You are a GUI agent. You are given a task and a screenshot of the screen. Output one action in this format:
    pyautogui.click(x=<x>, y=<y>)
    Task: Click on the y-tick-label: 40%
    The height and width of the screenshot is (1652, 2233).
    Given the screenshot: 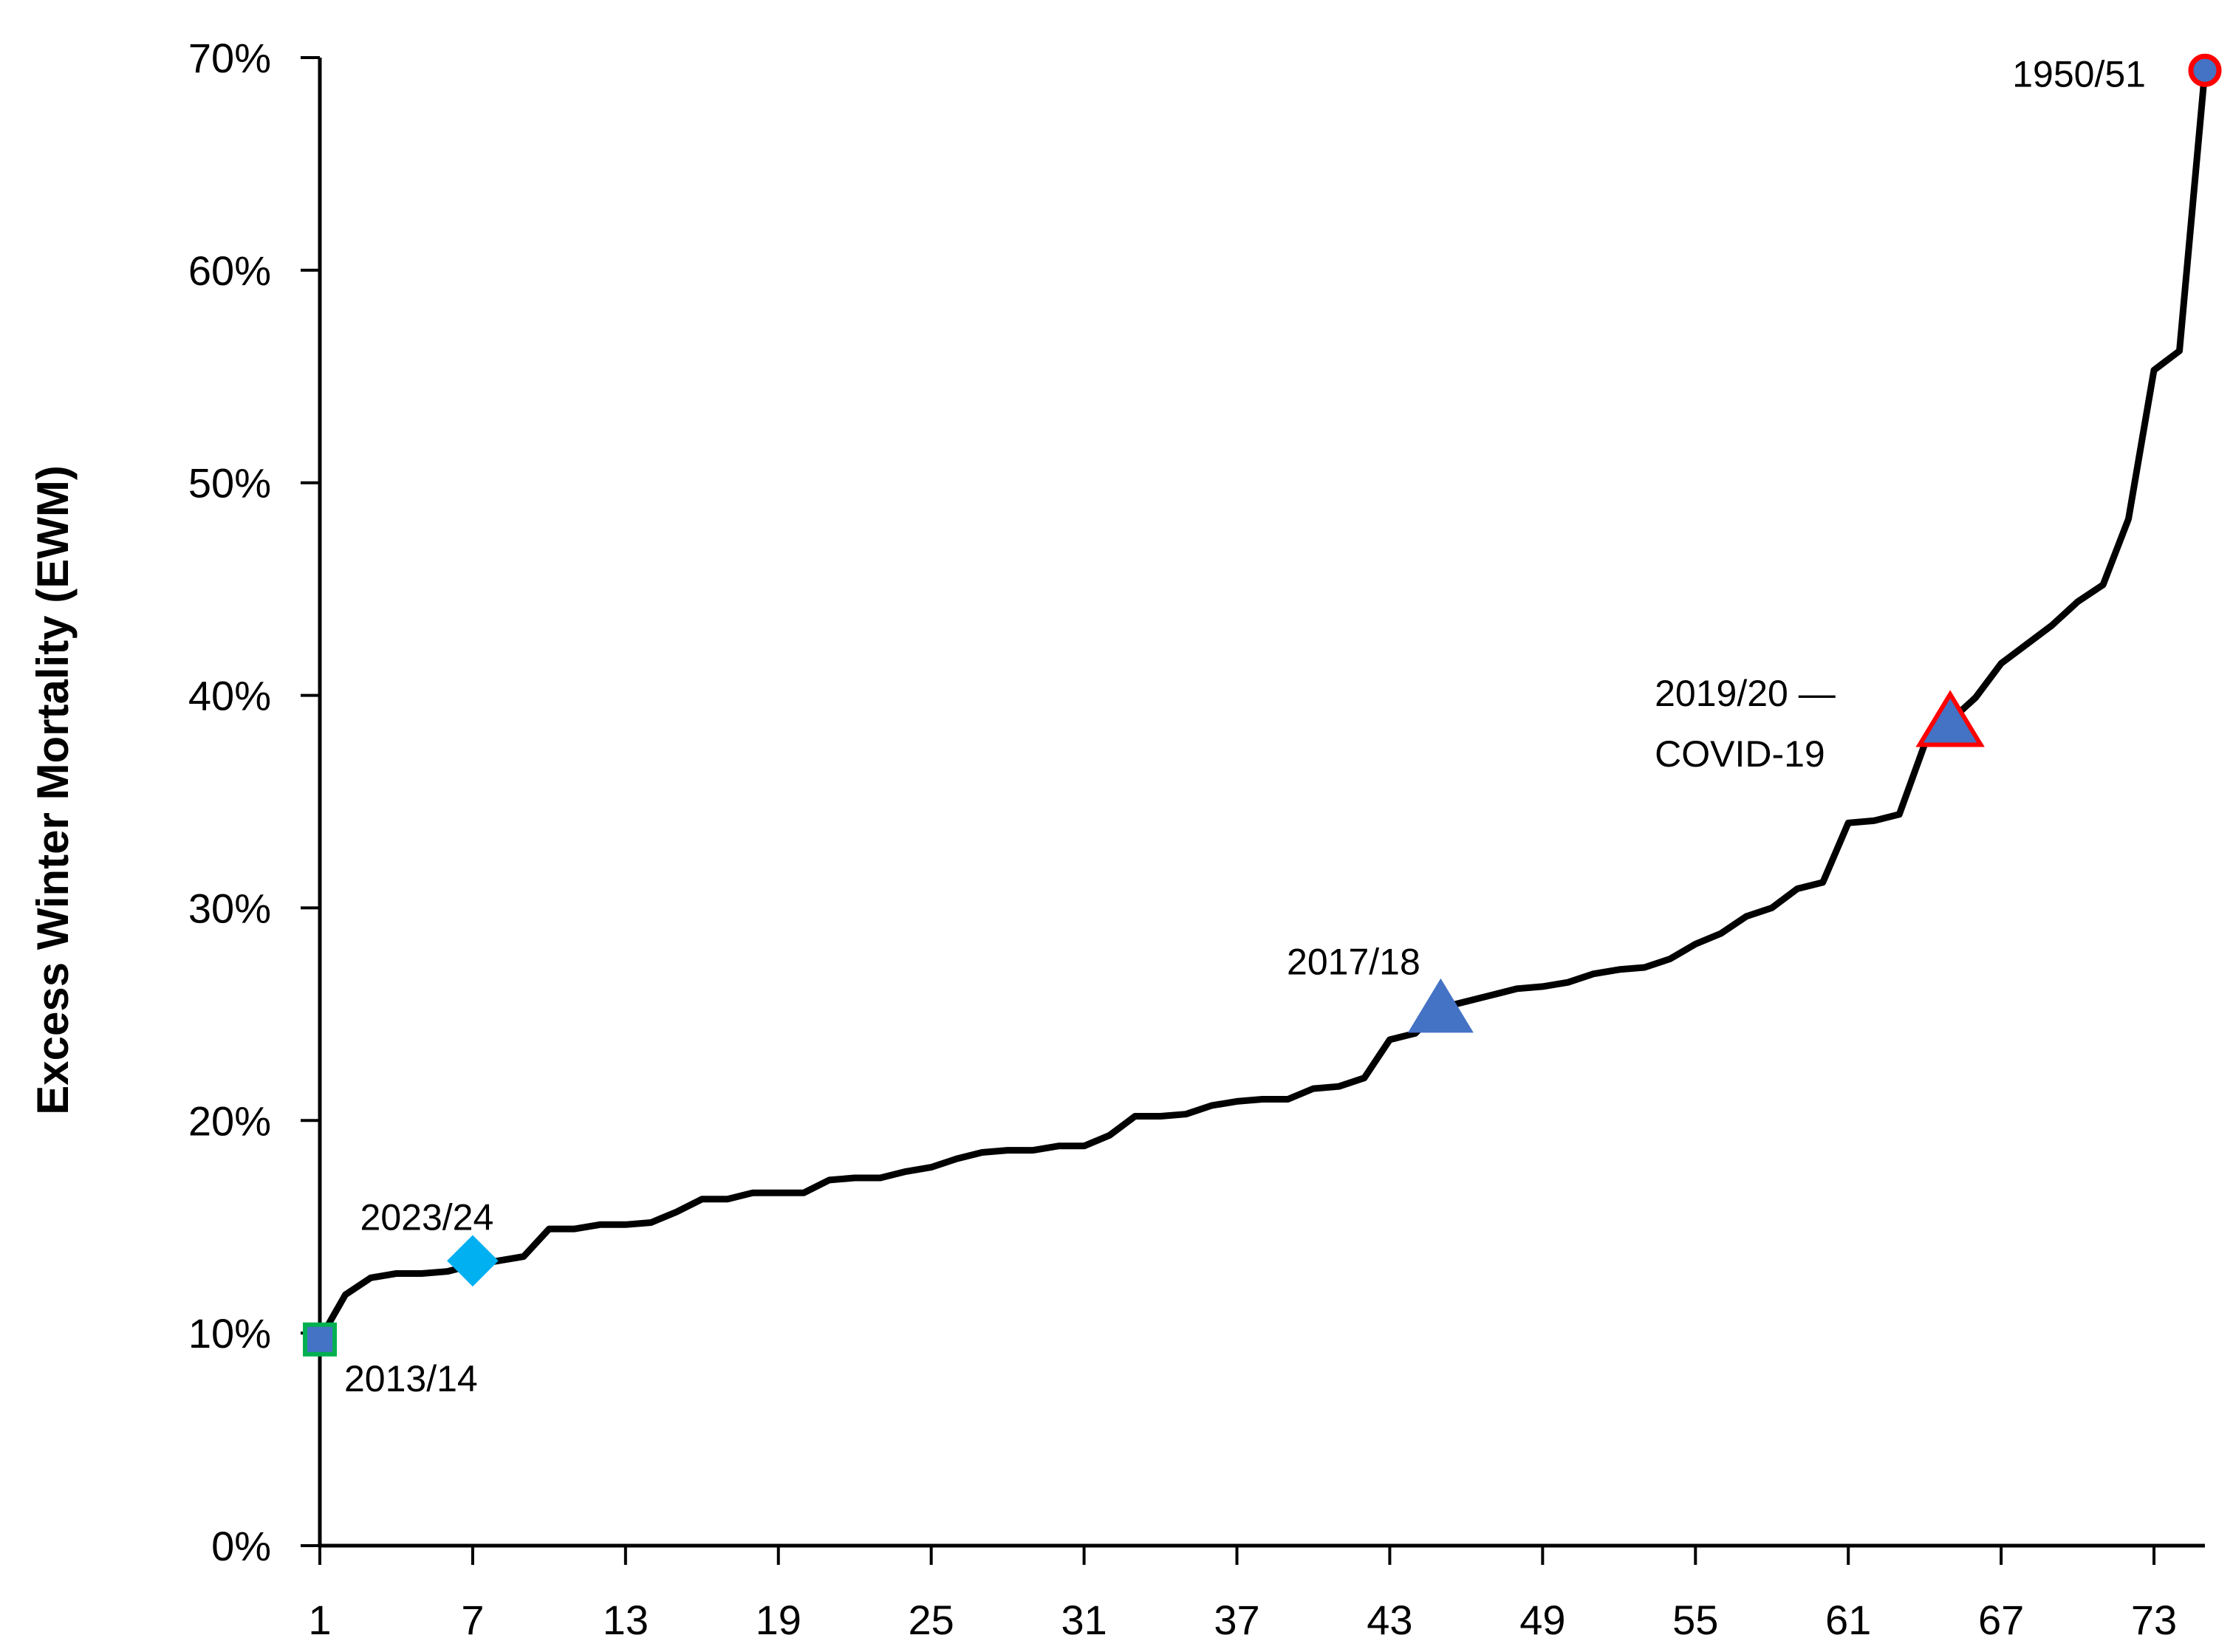 What is the action you would take?
    pyautogui.click(x=229, y=696)
    